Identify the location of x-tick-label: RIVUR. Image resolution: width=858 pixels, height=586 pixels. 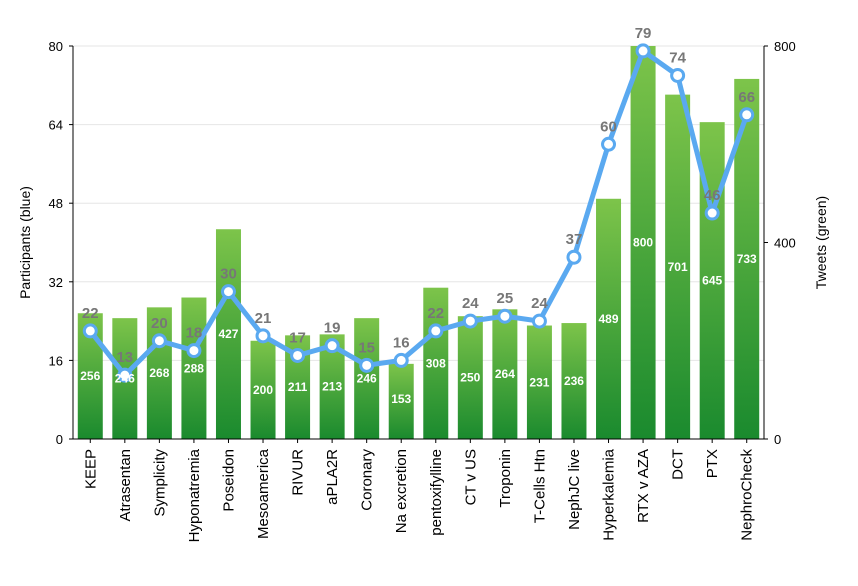
(298, 472).